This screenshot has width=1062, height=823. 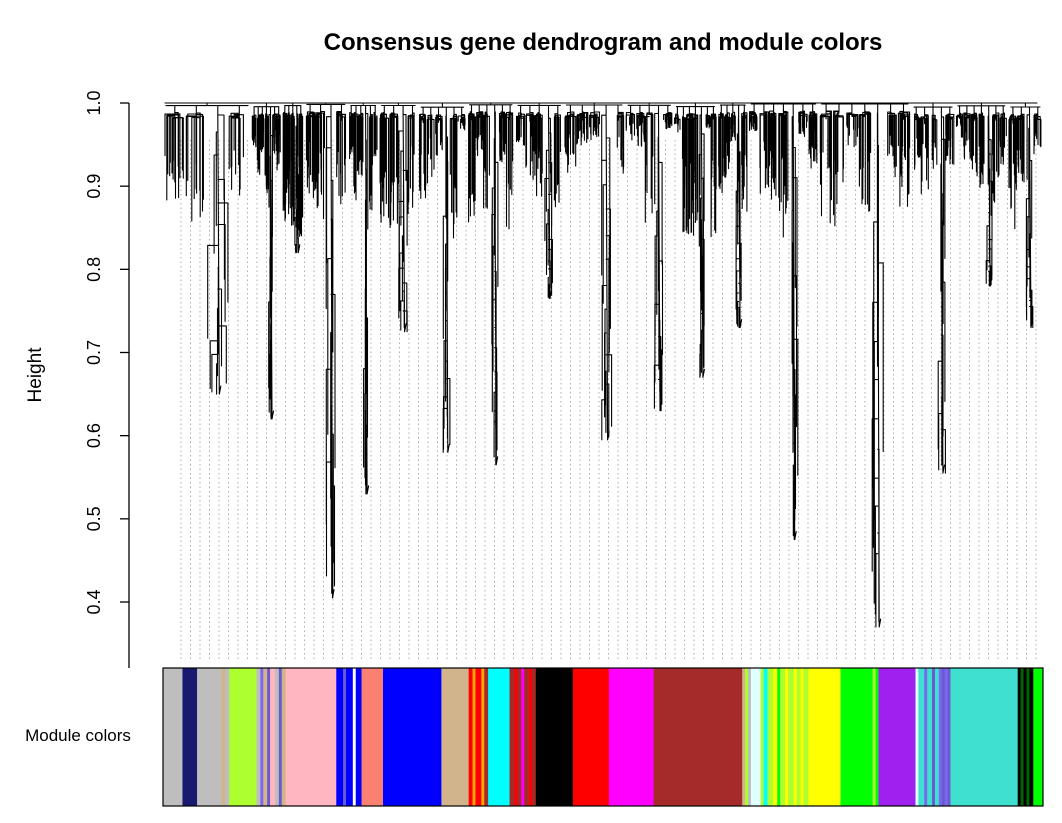 I want to click on y-tick-label: 0.9, so click(x=94, y=186).